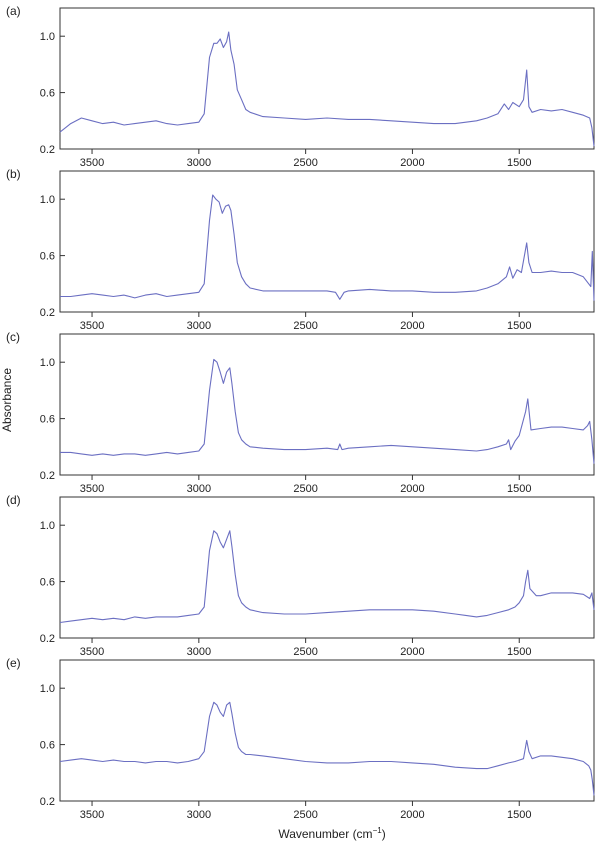 The height and width of the screenshot is (851, 597). I want to click on panel-label: (e), so click(13, 663).